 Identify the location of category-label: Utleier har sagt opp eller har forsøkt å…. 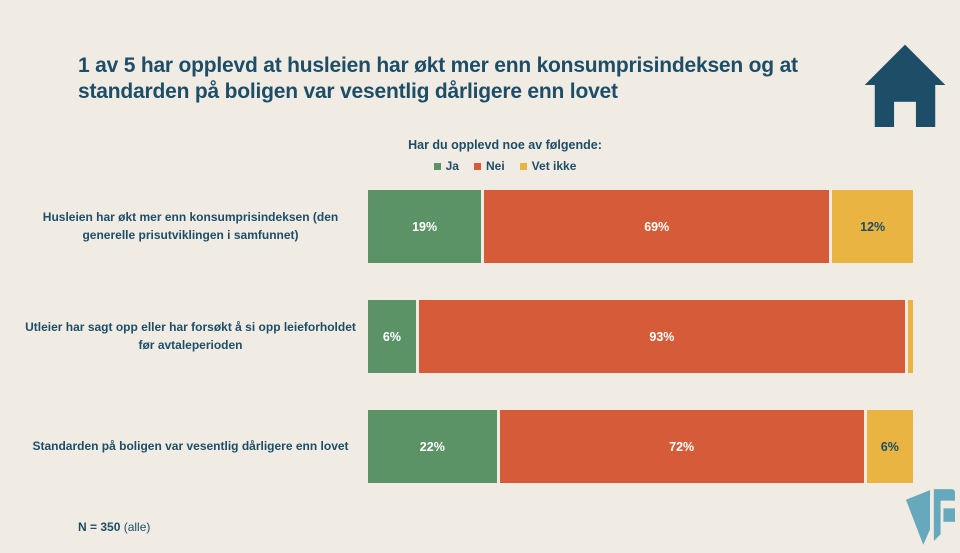
(190, 336).